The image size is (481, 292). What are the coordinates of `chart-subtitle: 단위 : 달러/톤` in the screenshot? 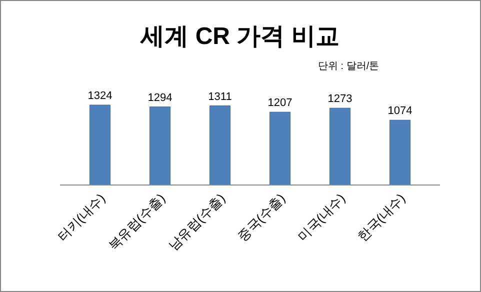 It's located at (349, 66).